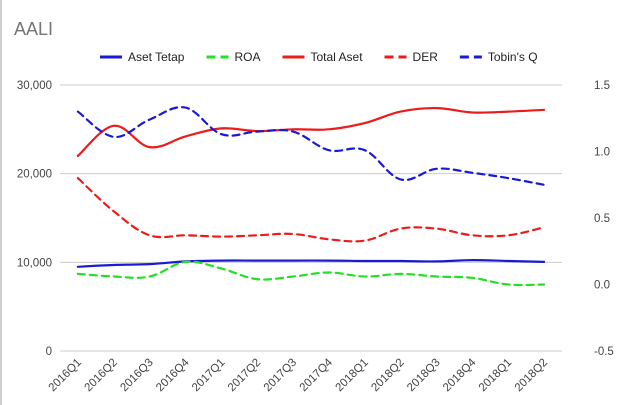 The image size is (624, 405). I want to click on legend: Aset Tetap ROA Total Aset DER Tobin's Q, so click(319, 57).